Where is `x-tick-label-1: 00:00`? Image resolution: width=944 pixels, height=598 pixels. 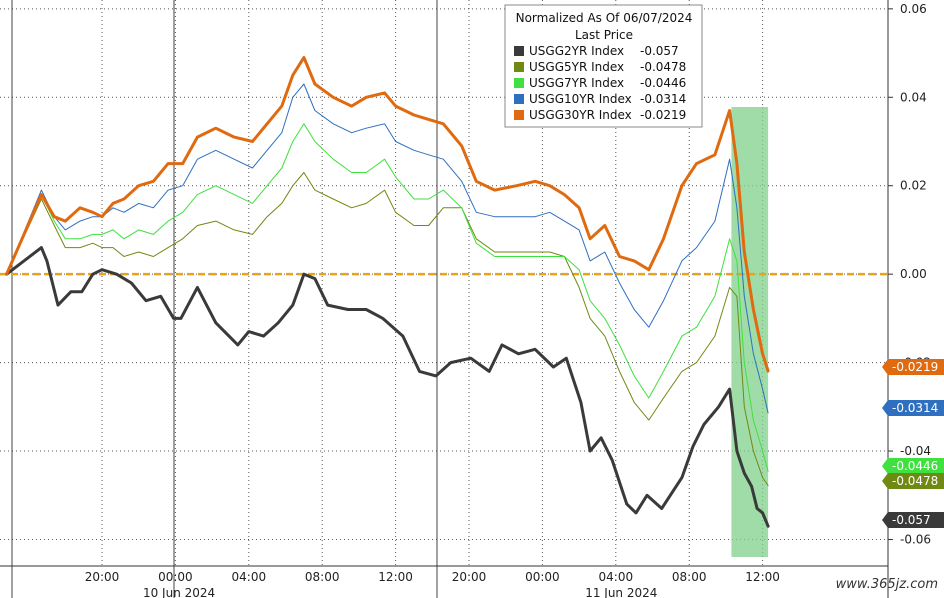
x-tick-label-1: 00:00 is located at coordinates (175, 577).